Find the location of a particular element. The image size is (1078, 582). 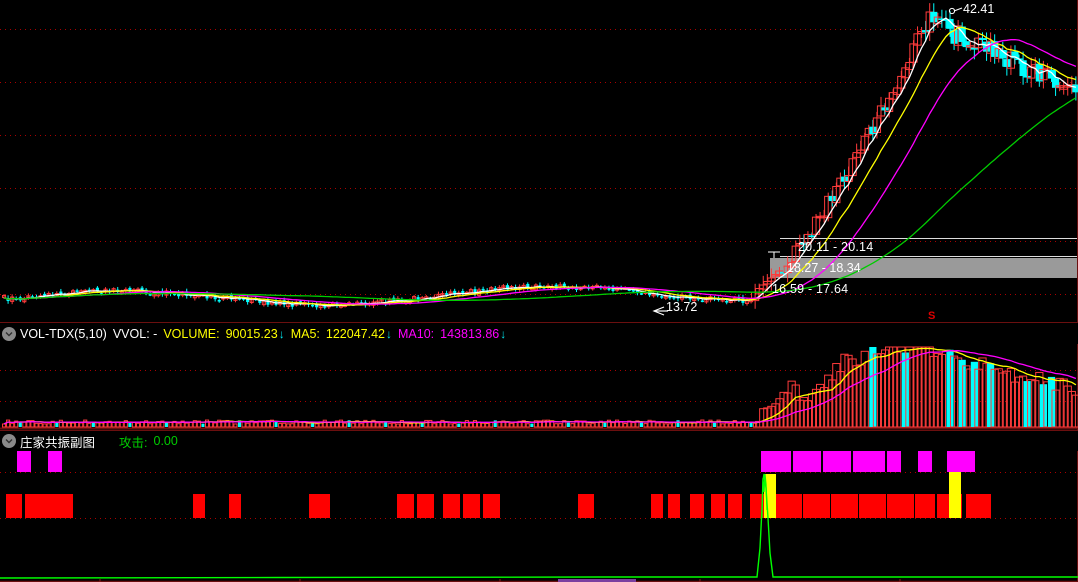

volume-ma10-label: MA10: is located at coordinates (416, 334).